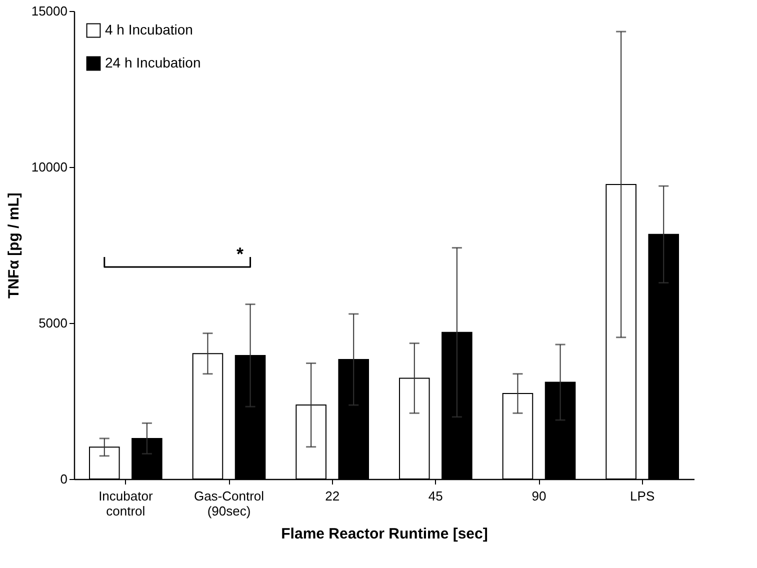  What do you see at coordinates (49, 11) in the screenshot?
I see `y-tick-label: 15000` at bounding box center [49, 11].